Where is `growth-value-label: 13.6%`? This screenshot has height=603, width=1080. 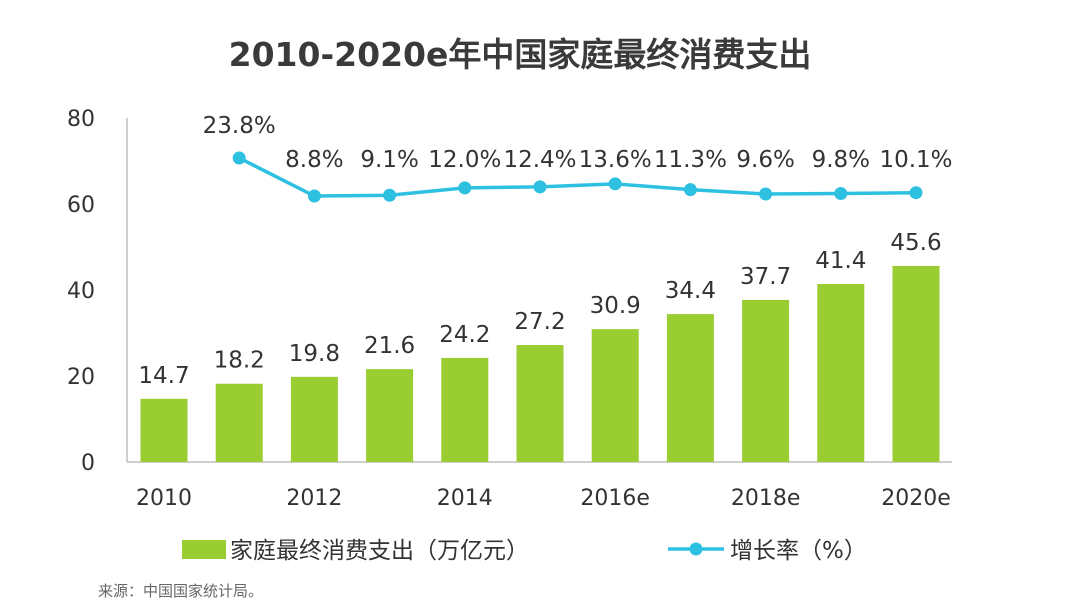
growth-value-label: 13.6% is located at coordinates (615, 160).